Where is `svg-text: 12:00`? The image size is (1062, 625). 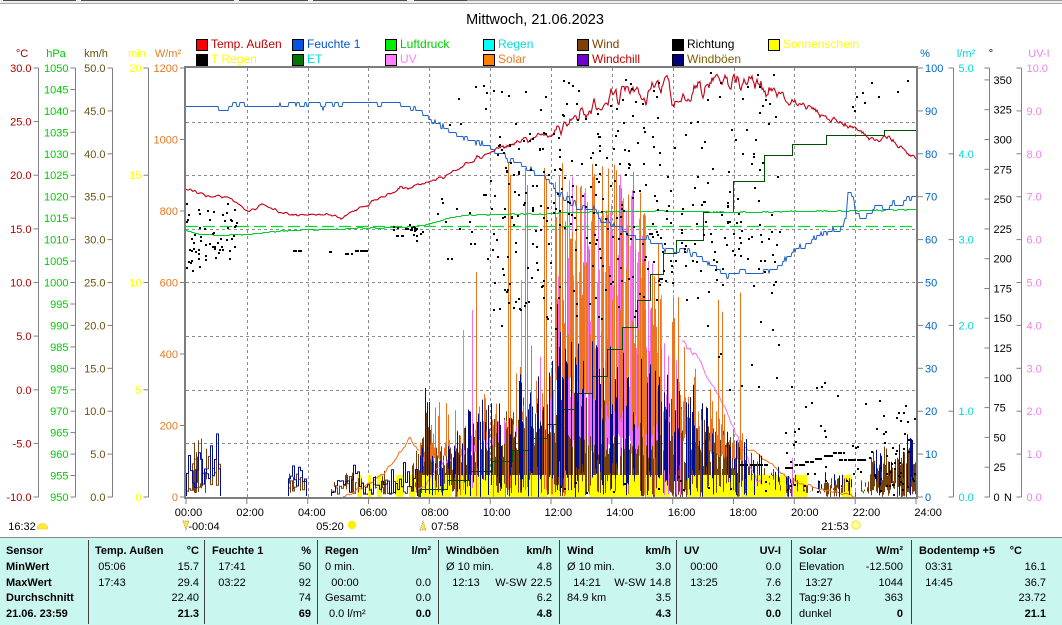
svg-text: 12:00 is located at coordinates (559, 513).